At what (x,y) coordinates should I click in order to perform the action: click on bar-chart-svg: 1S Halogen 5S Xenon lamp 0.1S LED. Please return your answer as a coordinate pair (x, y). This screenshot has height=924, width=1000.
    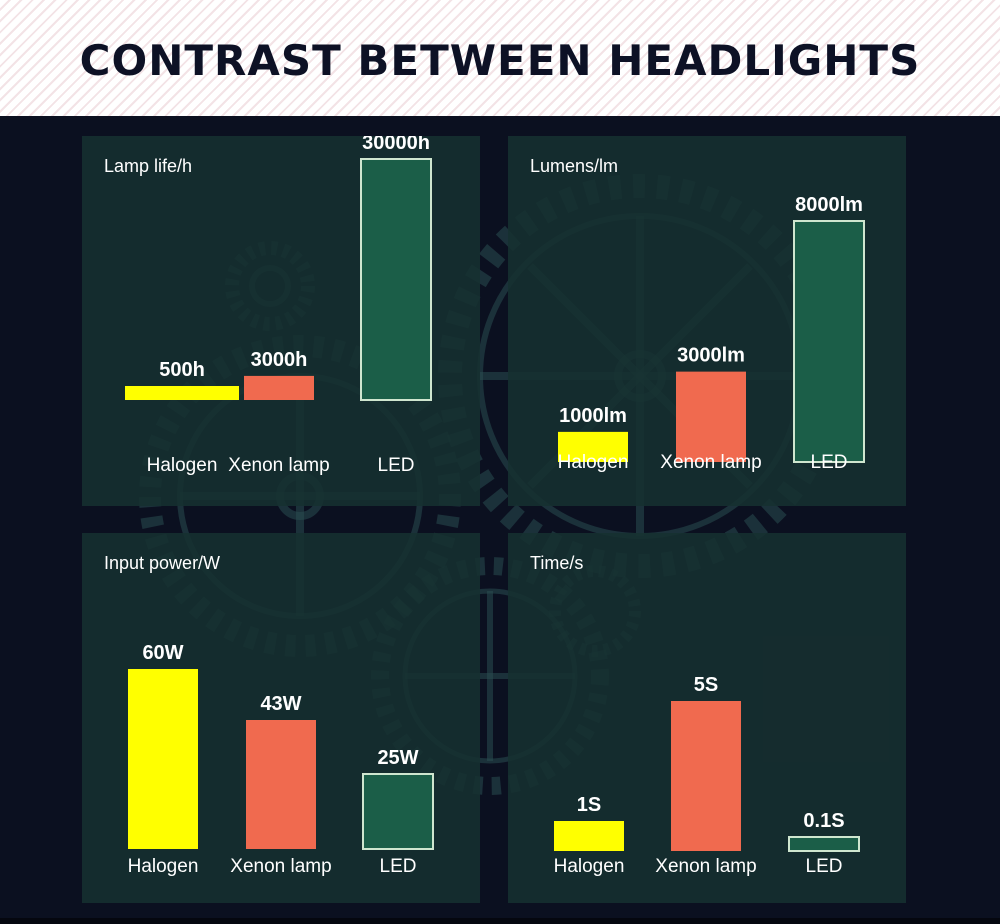
    Looking at the image, I should click on (707, 775).